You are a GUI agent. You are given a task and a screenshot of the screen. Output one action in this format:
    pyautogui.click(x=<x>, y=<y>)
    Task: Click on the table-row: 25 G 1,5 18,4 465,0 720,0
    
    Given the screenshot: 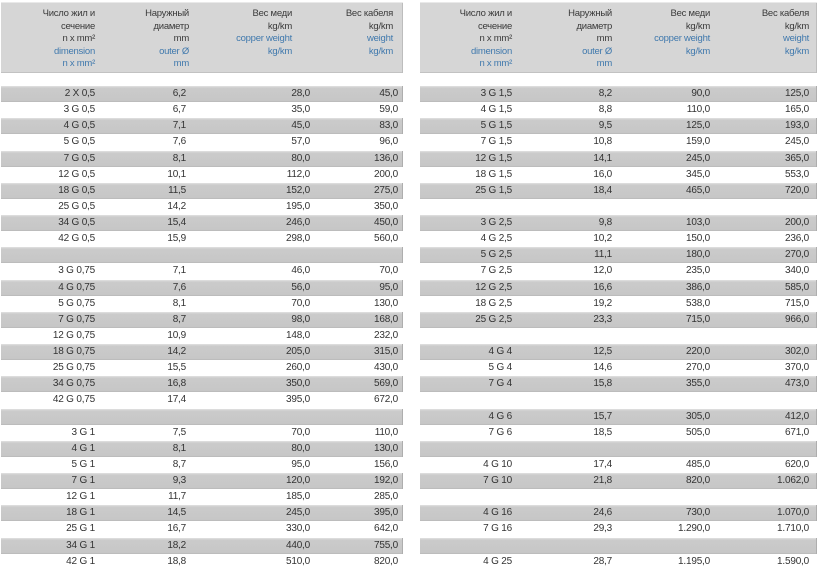 What is the action you would take?
    pyautogui.click(x=618, y=190)
    